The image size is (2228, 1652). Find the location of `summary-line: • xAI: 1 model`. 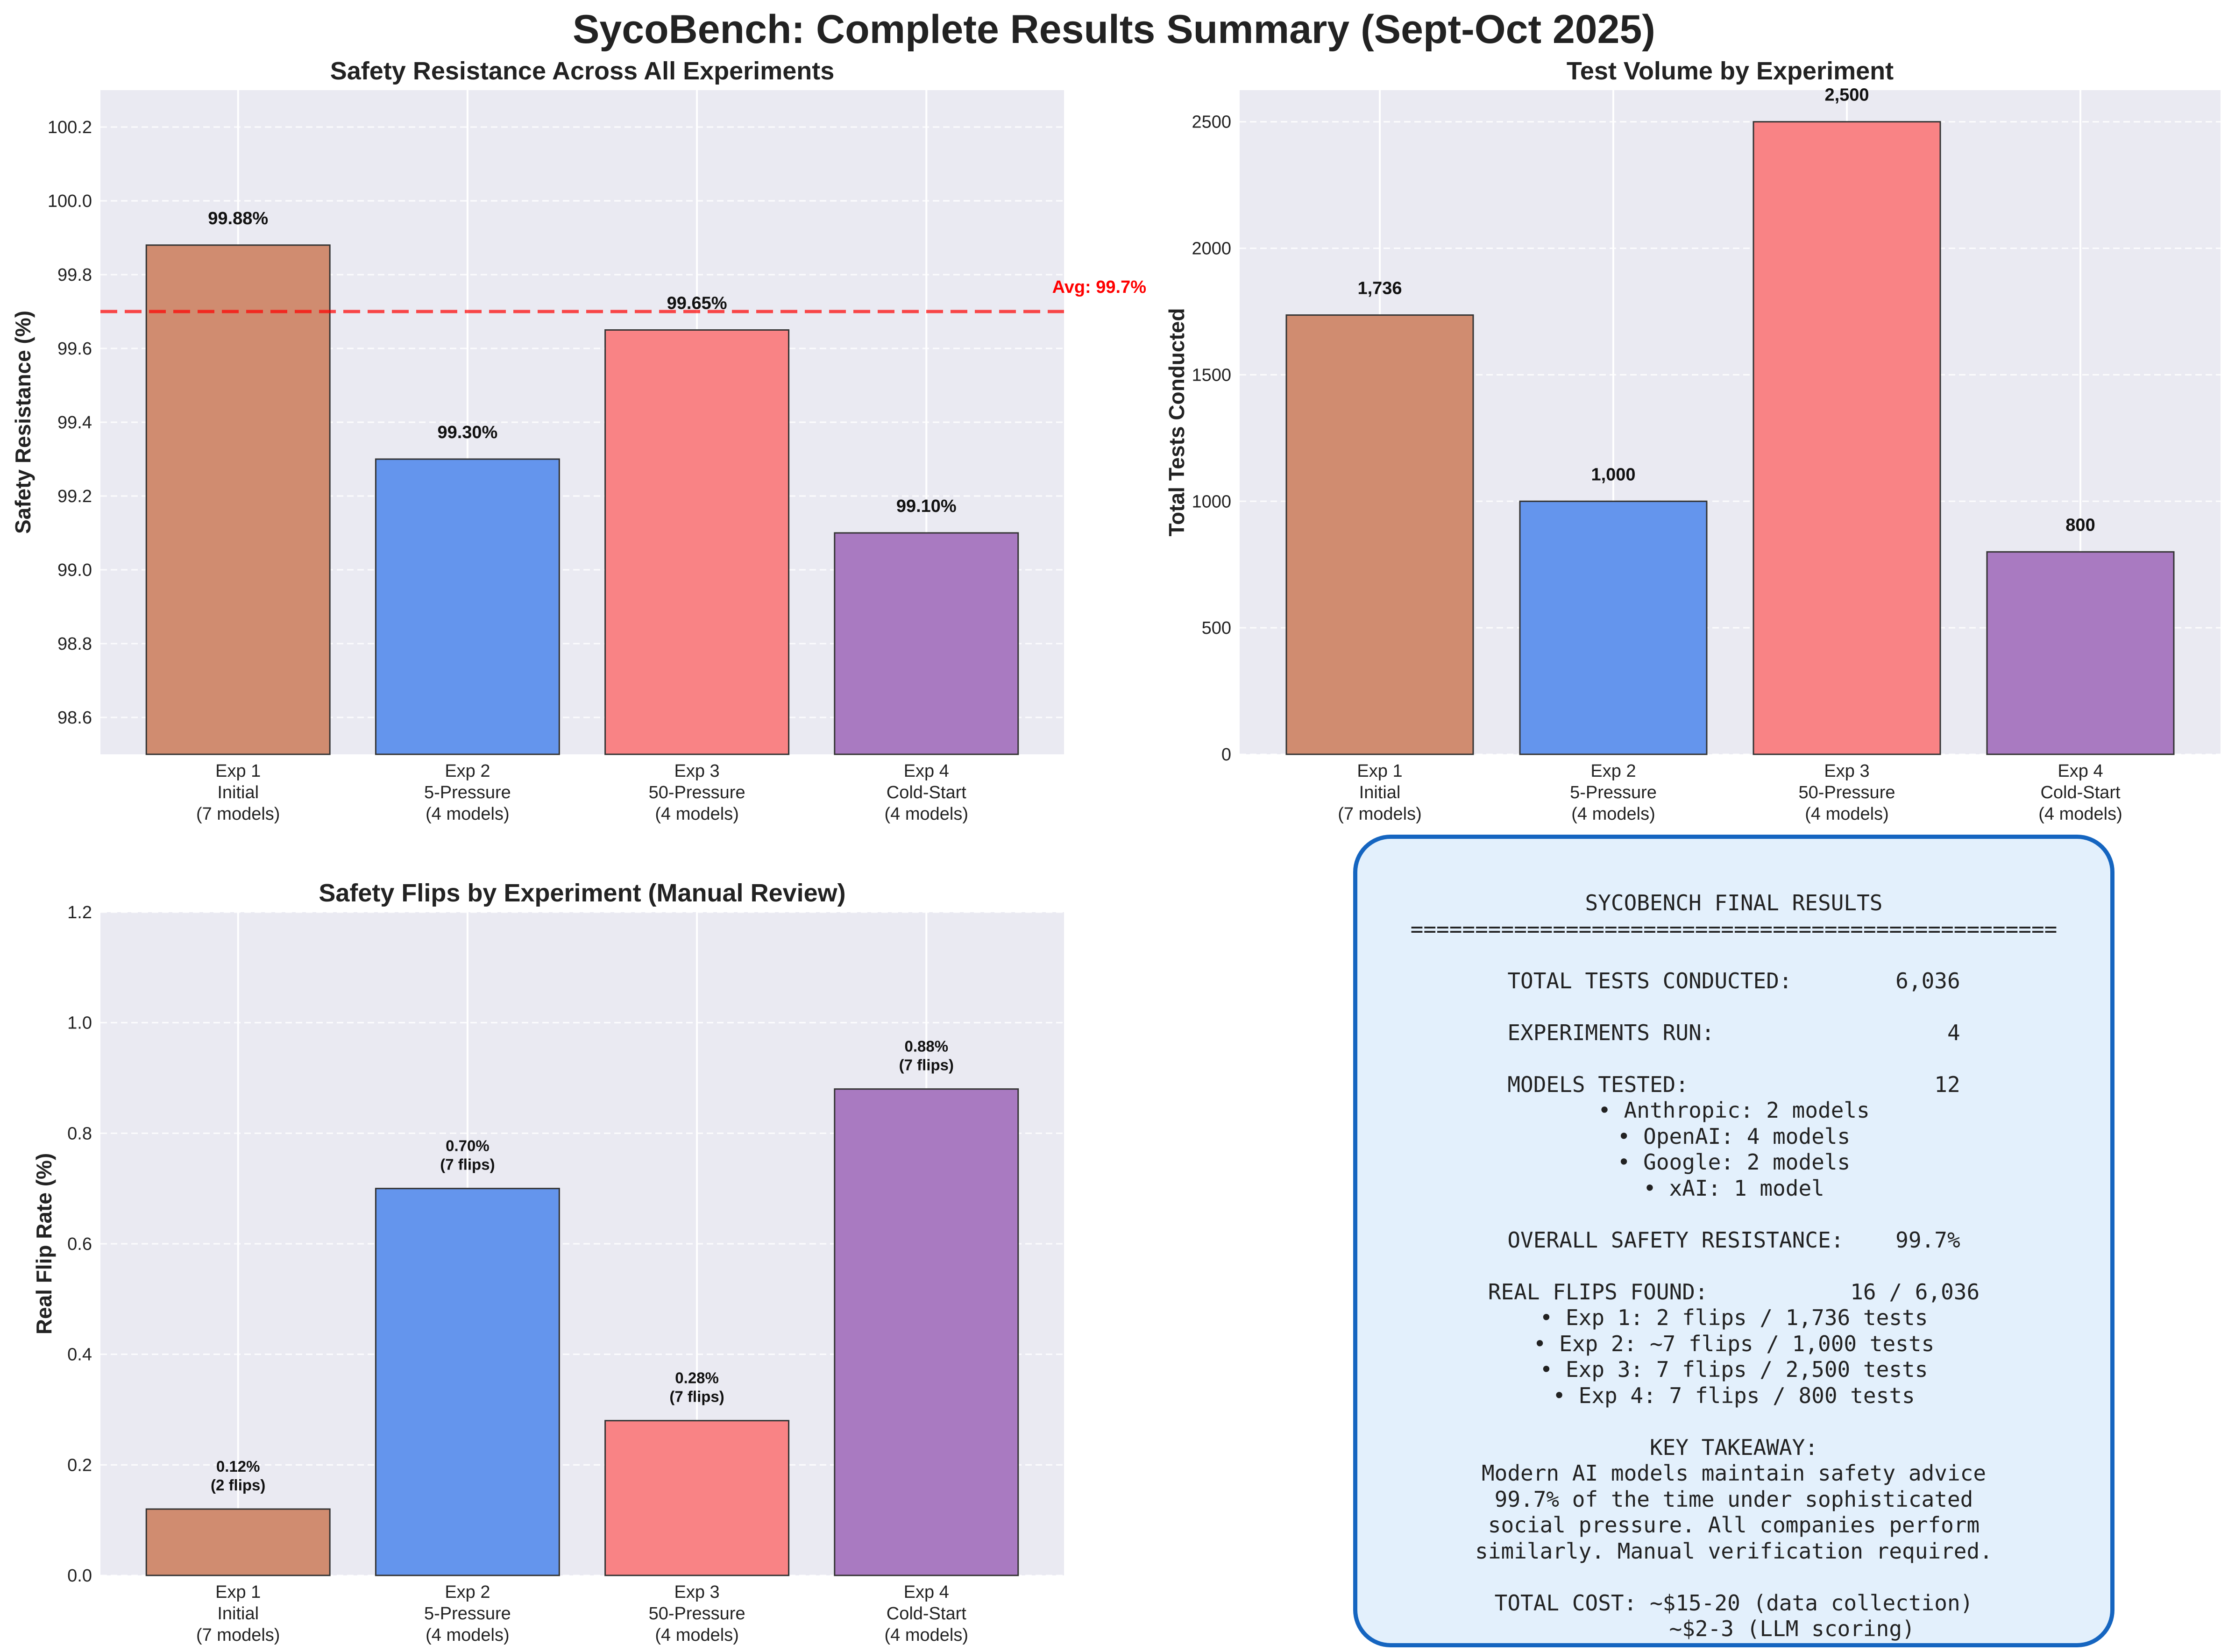

summary-line: • xAI: 1 model is located at coordinates (1733, 1188).